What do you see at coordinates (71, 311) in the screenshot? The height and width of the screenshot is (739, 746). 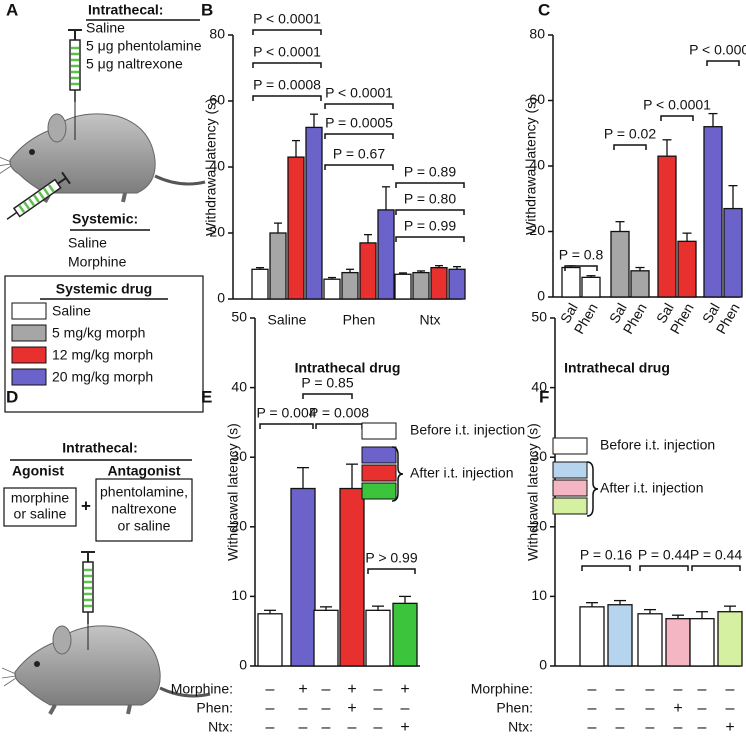 I see `legend-label: Saline` at bounding box center [71, 311].